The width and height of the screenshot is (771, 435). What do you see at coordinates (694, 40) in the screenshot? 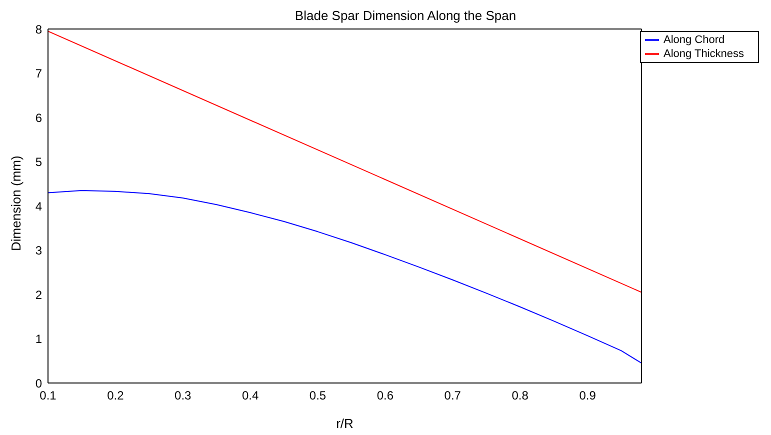
I see `legend-label: Along Chord` at bounding box center [694, 40].